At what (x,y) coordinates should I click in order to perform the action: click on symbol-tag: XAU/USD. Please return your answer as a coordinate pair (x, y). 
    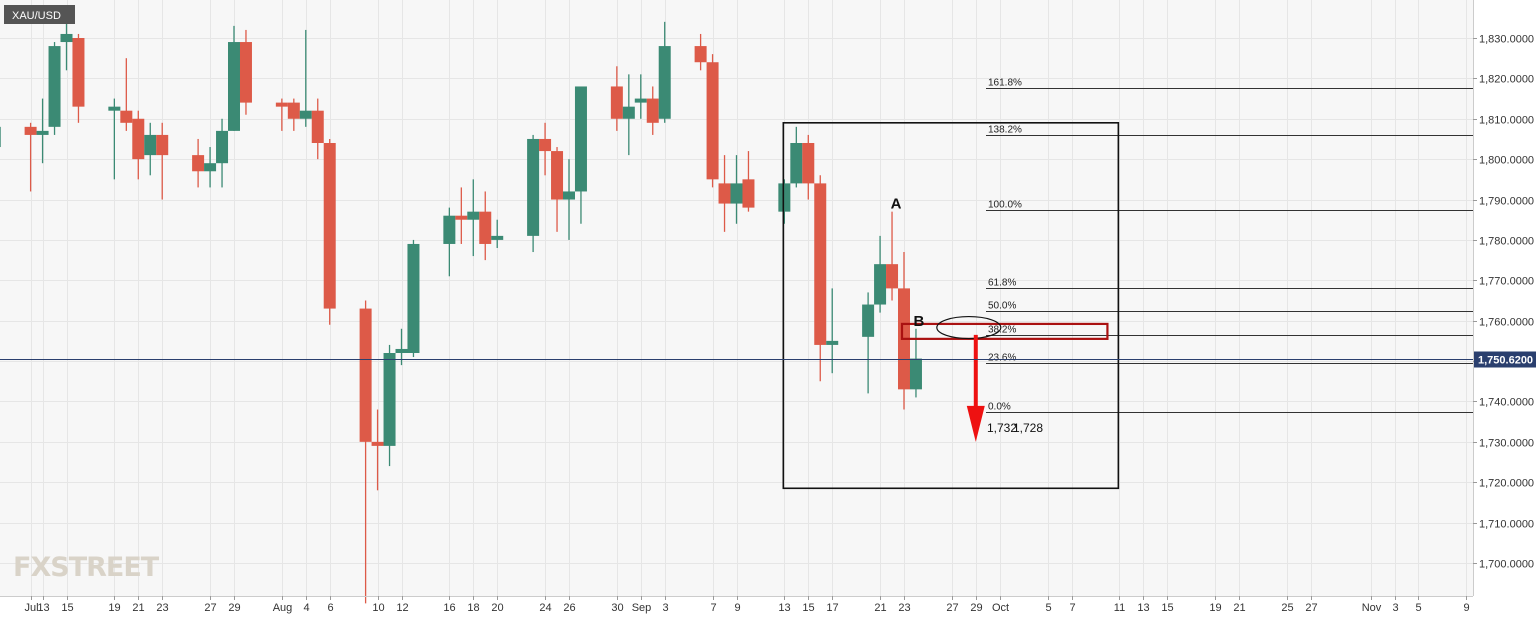
    Looking at the image, I should click on (39, 14).